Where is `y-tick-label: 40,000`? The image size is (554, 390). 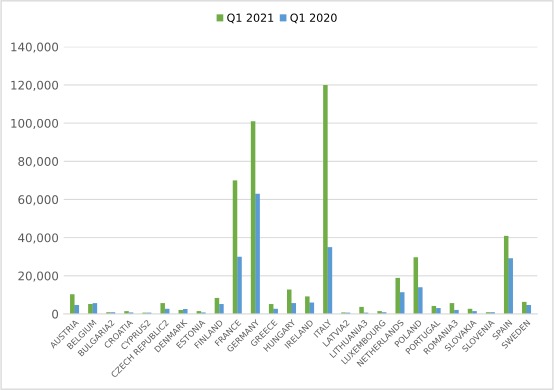 y-tick-label: 40,000 is located at coordinates (38, 238).